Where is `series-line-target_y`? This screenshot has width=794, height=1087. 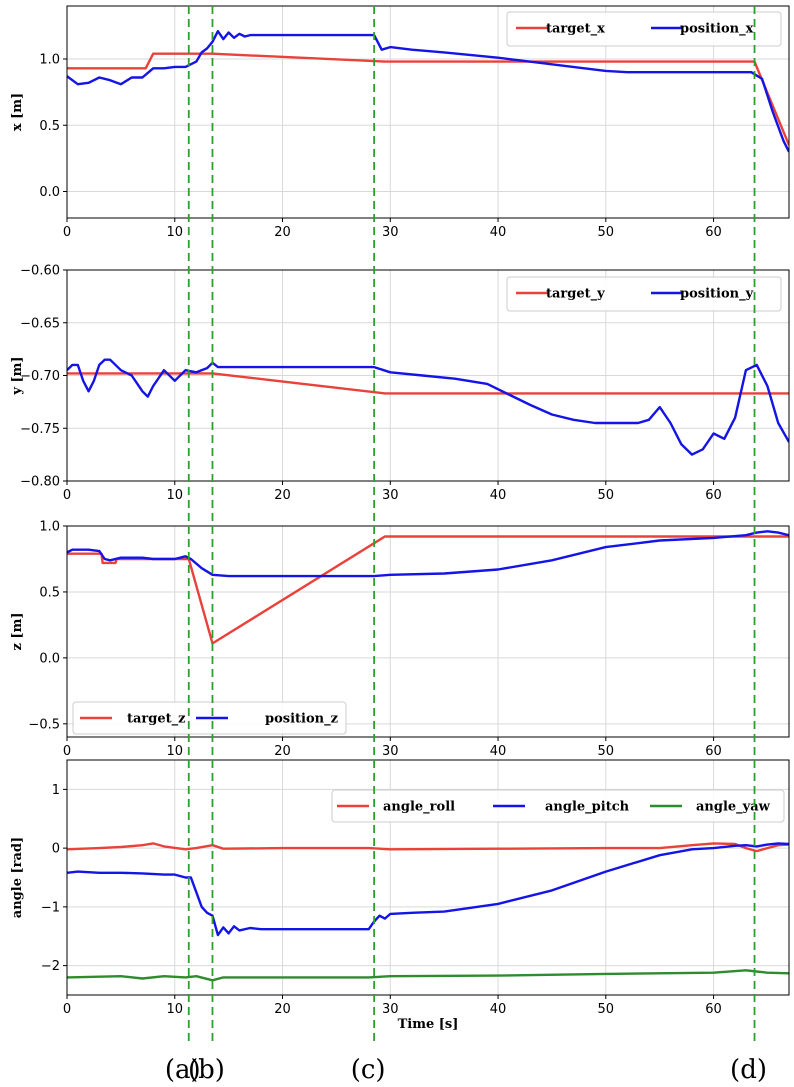
series-line-target_y is located at coordinates (428, 383).